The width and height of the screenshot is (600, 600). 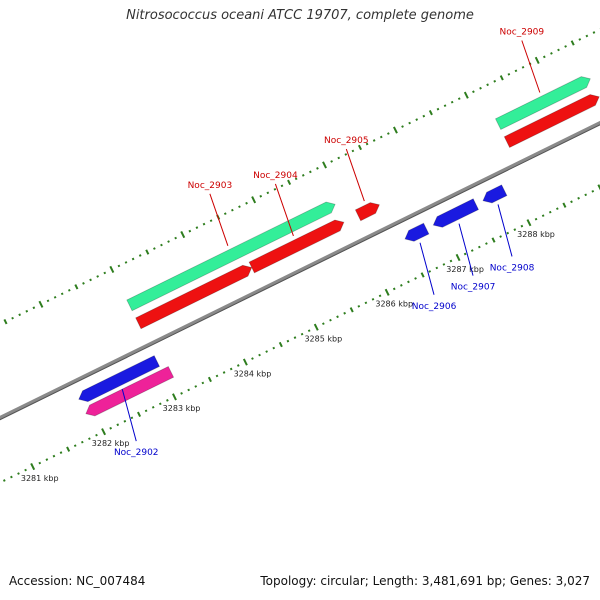 What do you see at coordinates (367, 212) in the screenshot?
I see `gene-noc-2905-arrow` at bounding box center [367, 212].